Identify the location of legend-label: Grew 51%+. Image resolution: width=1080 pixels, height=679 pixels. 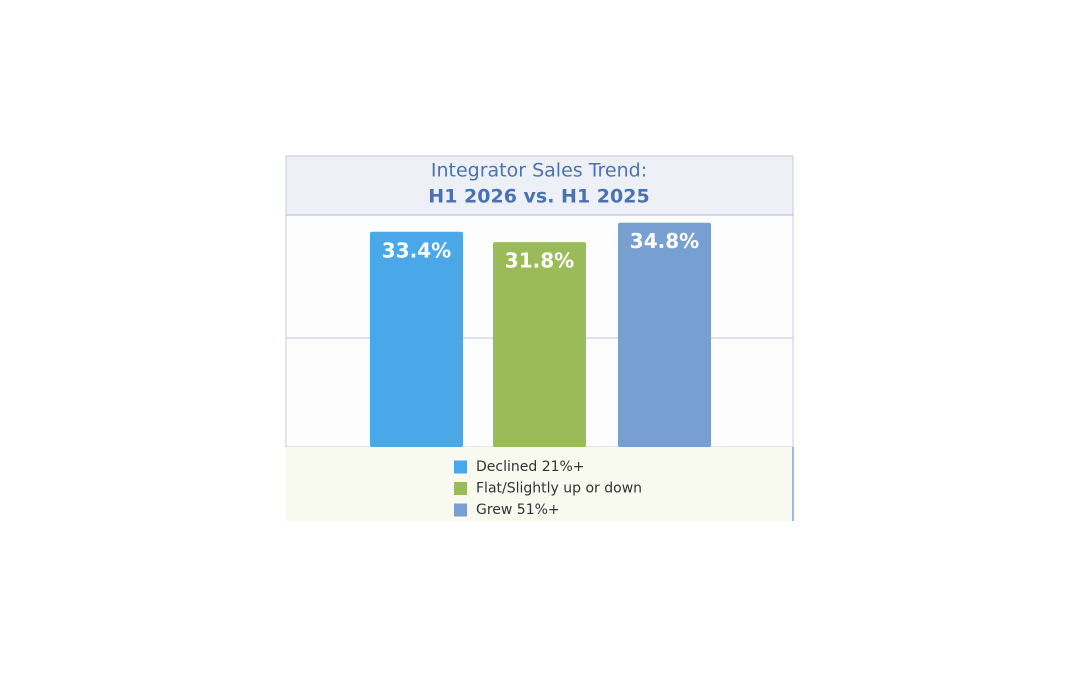
(518, 510).